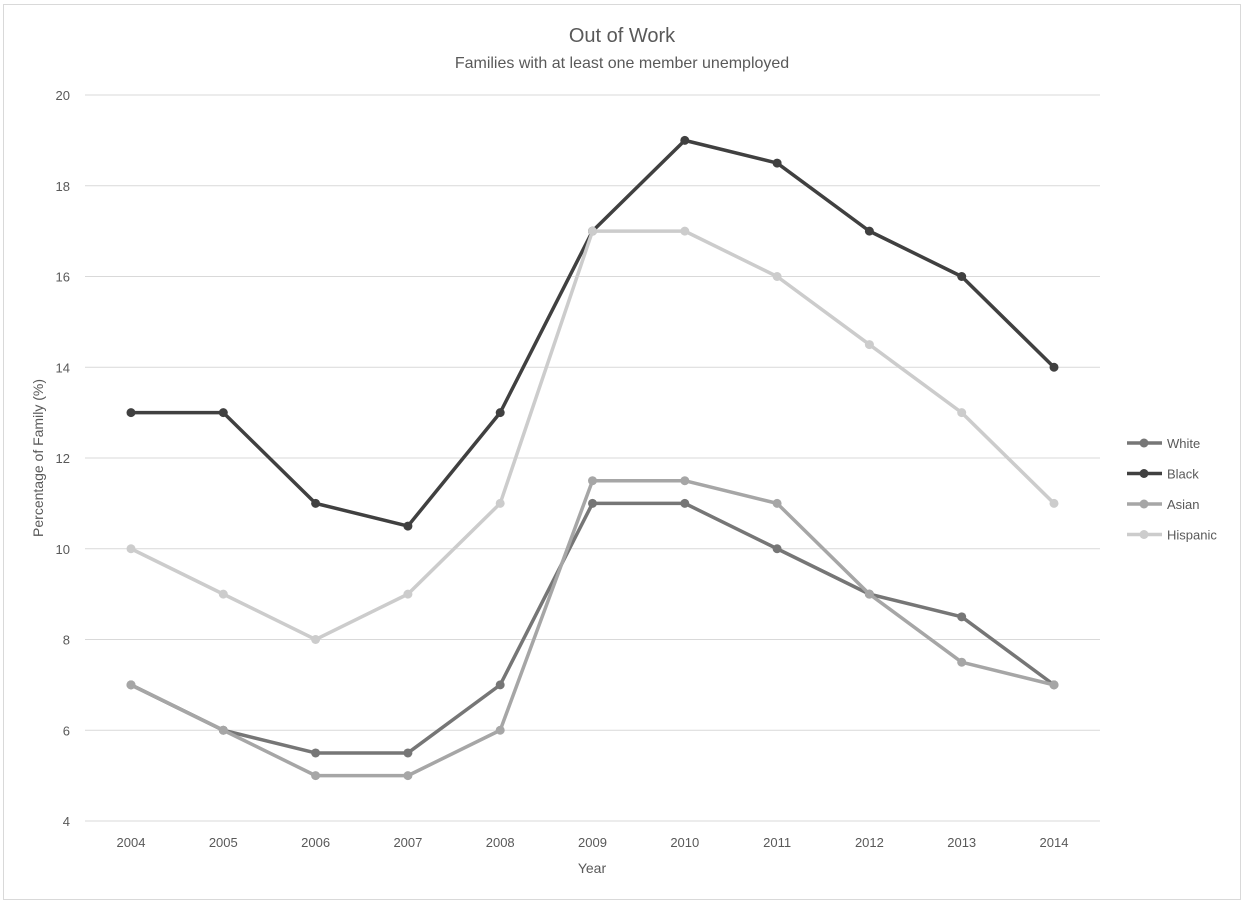 This screenshot has width=1246, height=905. I want to click on y-tick-label: 6, so click(66, 730).